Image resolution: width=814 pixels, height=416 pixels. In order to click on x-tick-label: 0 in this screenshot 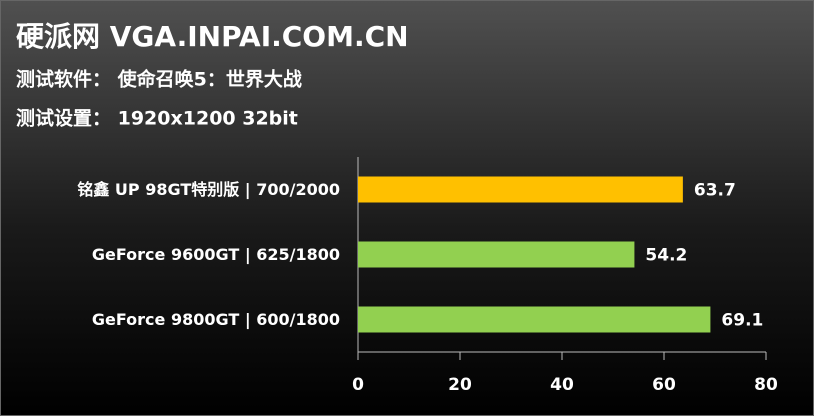, I will do `click(358, 385)`.